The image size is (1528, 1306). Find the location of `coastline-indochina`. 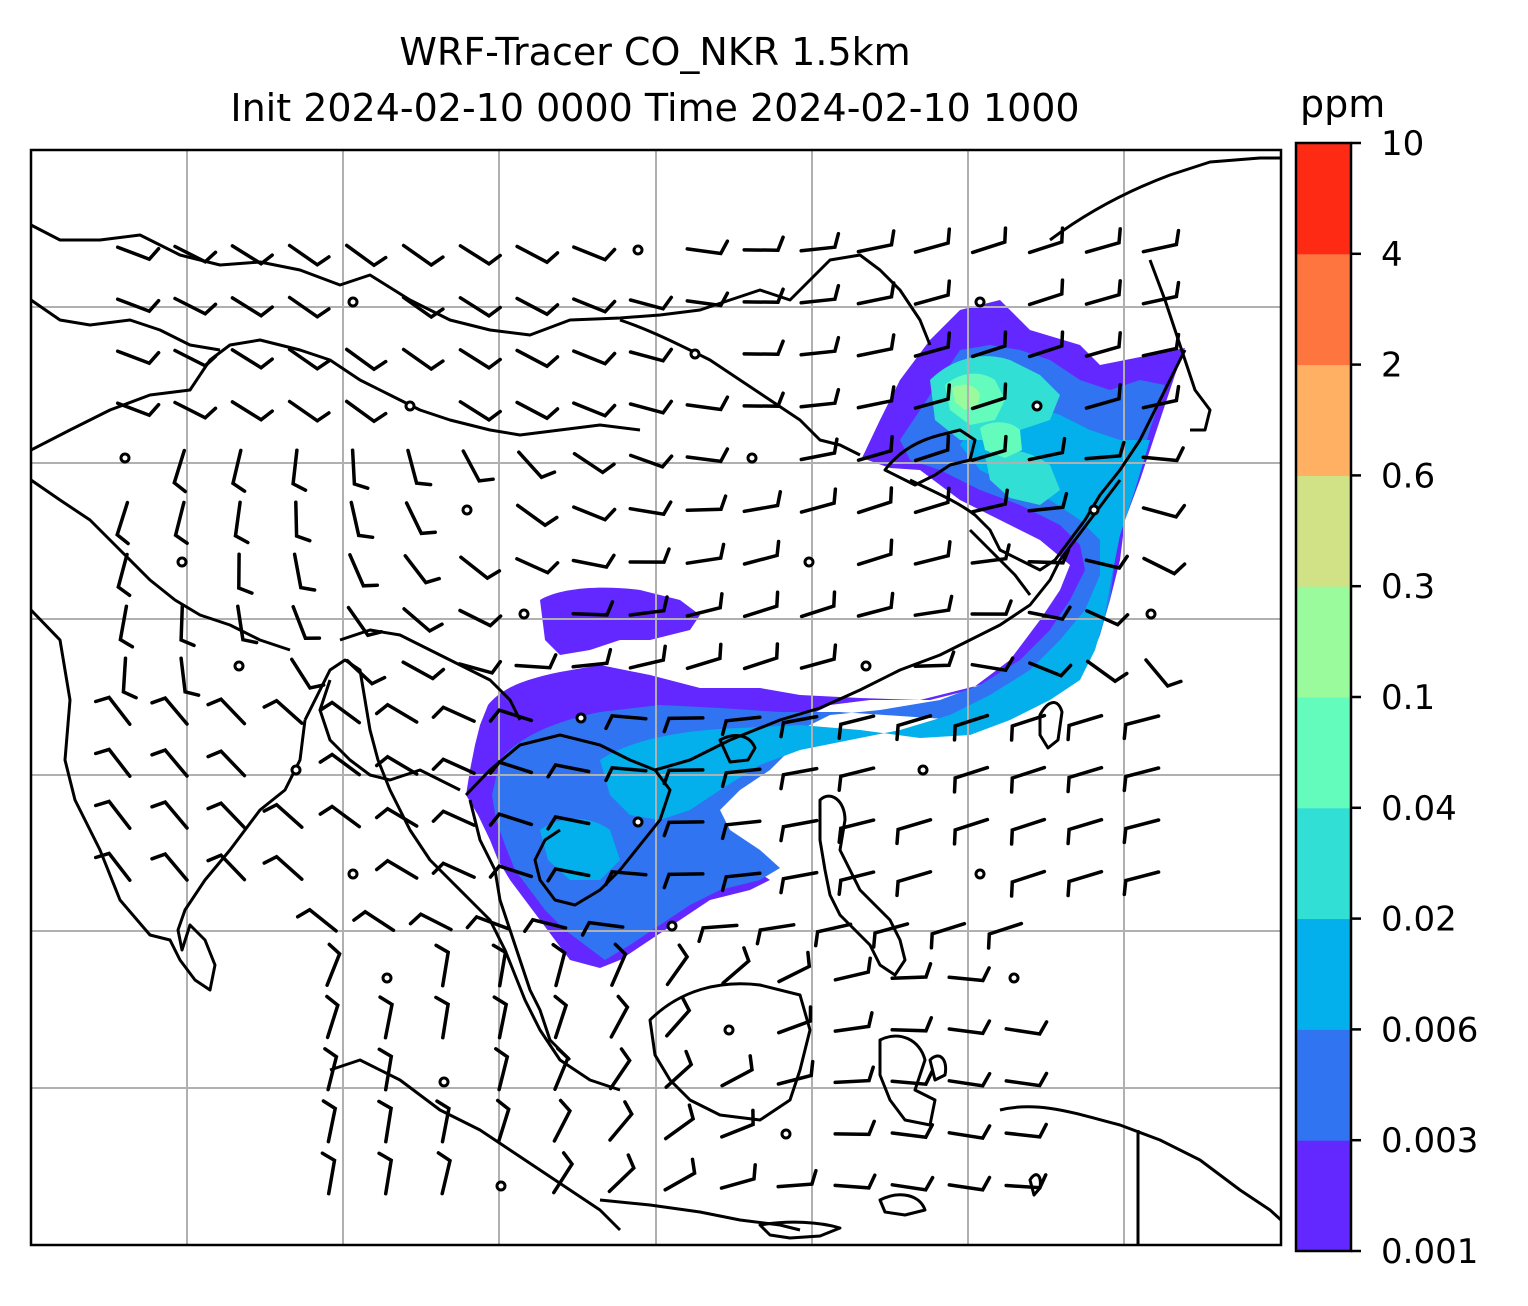

coastline-indochina is located at coordinates (568, 820).